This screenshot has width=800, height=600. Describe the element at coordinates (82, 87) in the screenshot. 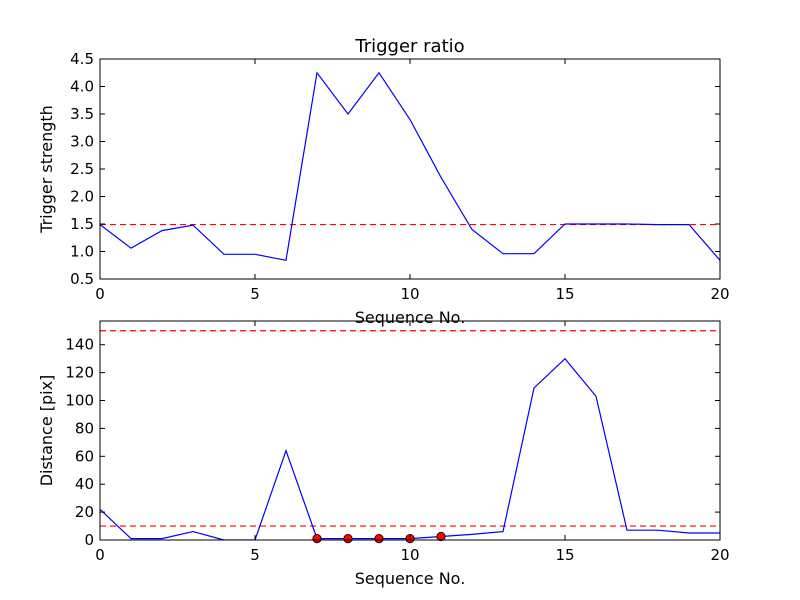

I see `y-tick-label: 4.0` at that location.